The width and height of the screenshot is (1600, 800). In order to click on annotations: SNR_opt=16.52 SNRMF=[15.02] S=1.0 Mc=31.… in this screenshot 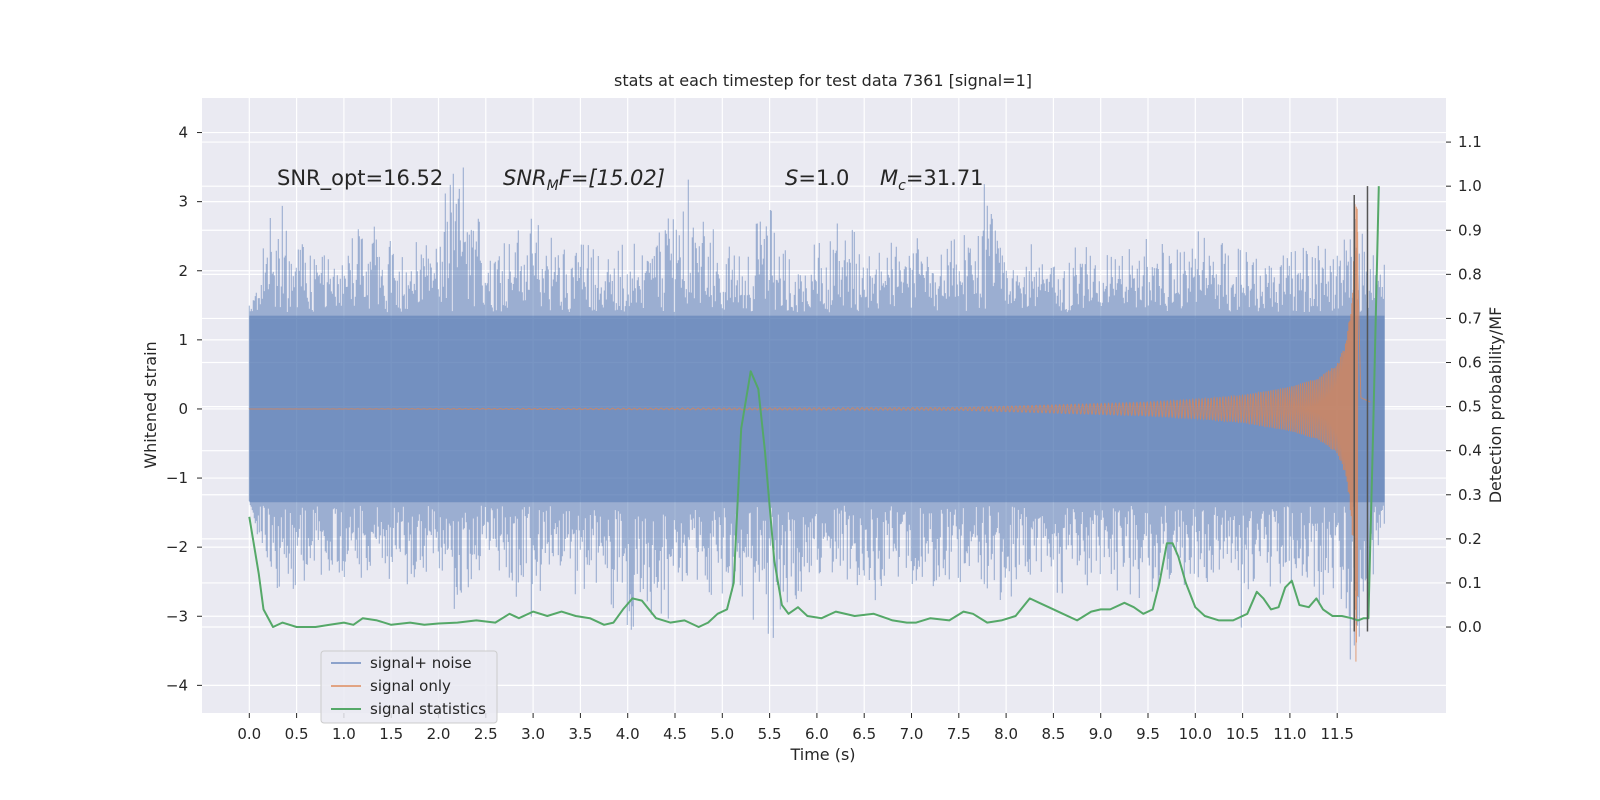, I will do `click(630, 180)`.